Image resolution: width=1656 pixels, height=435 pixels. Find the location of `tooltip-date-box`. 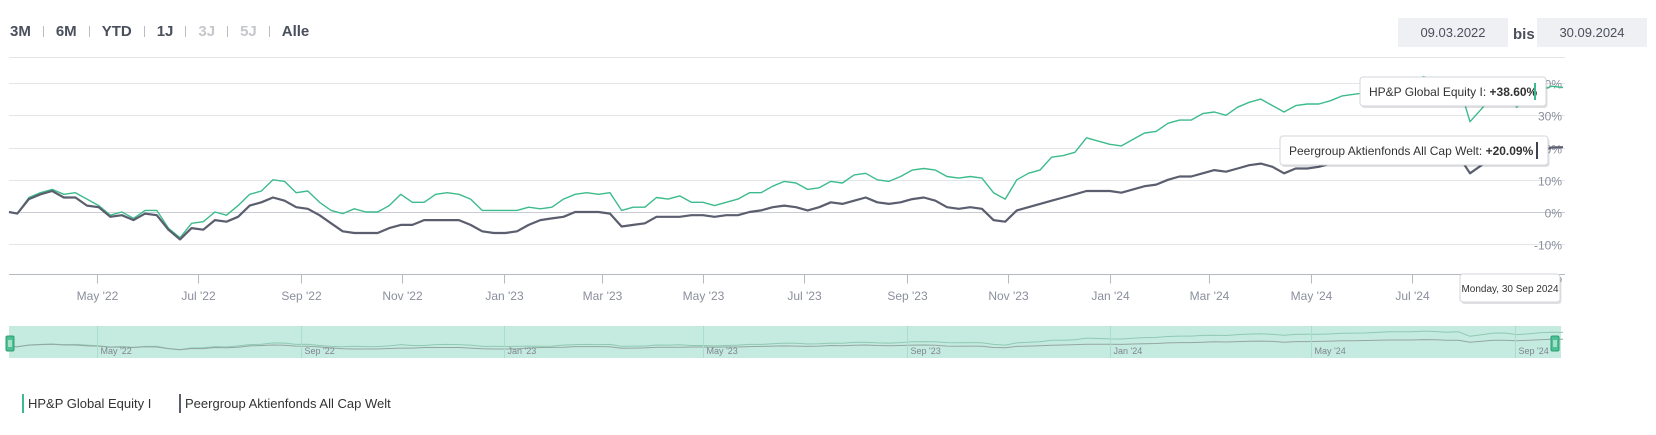

tooltip-date-box is located at coordinates (1510, 288).